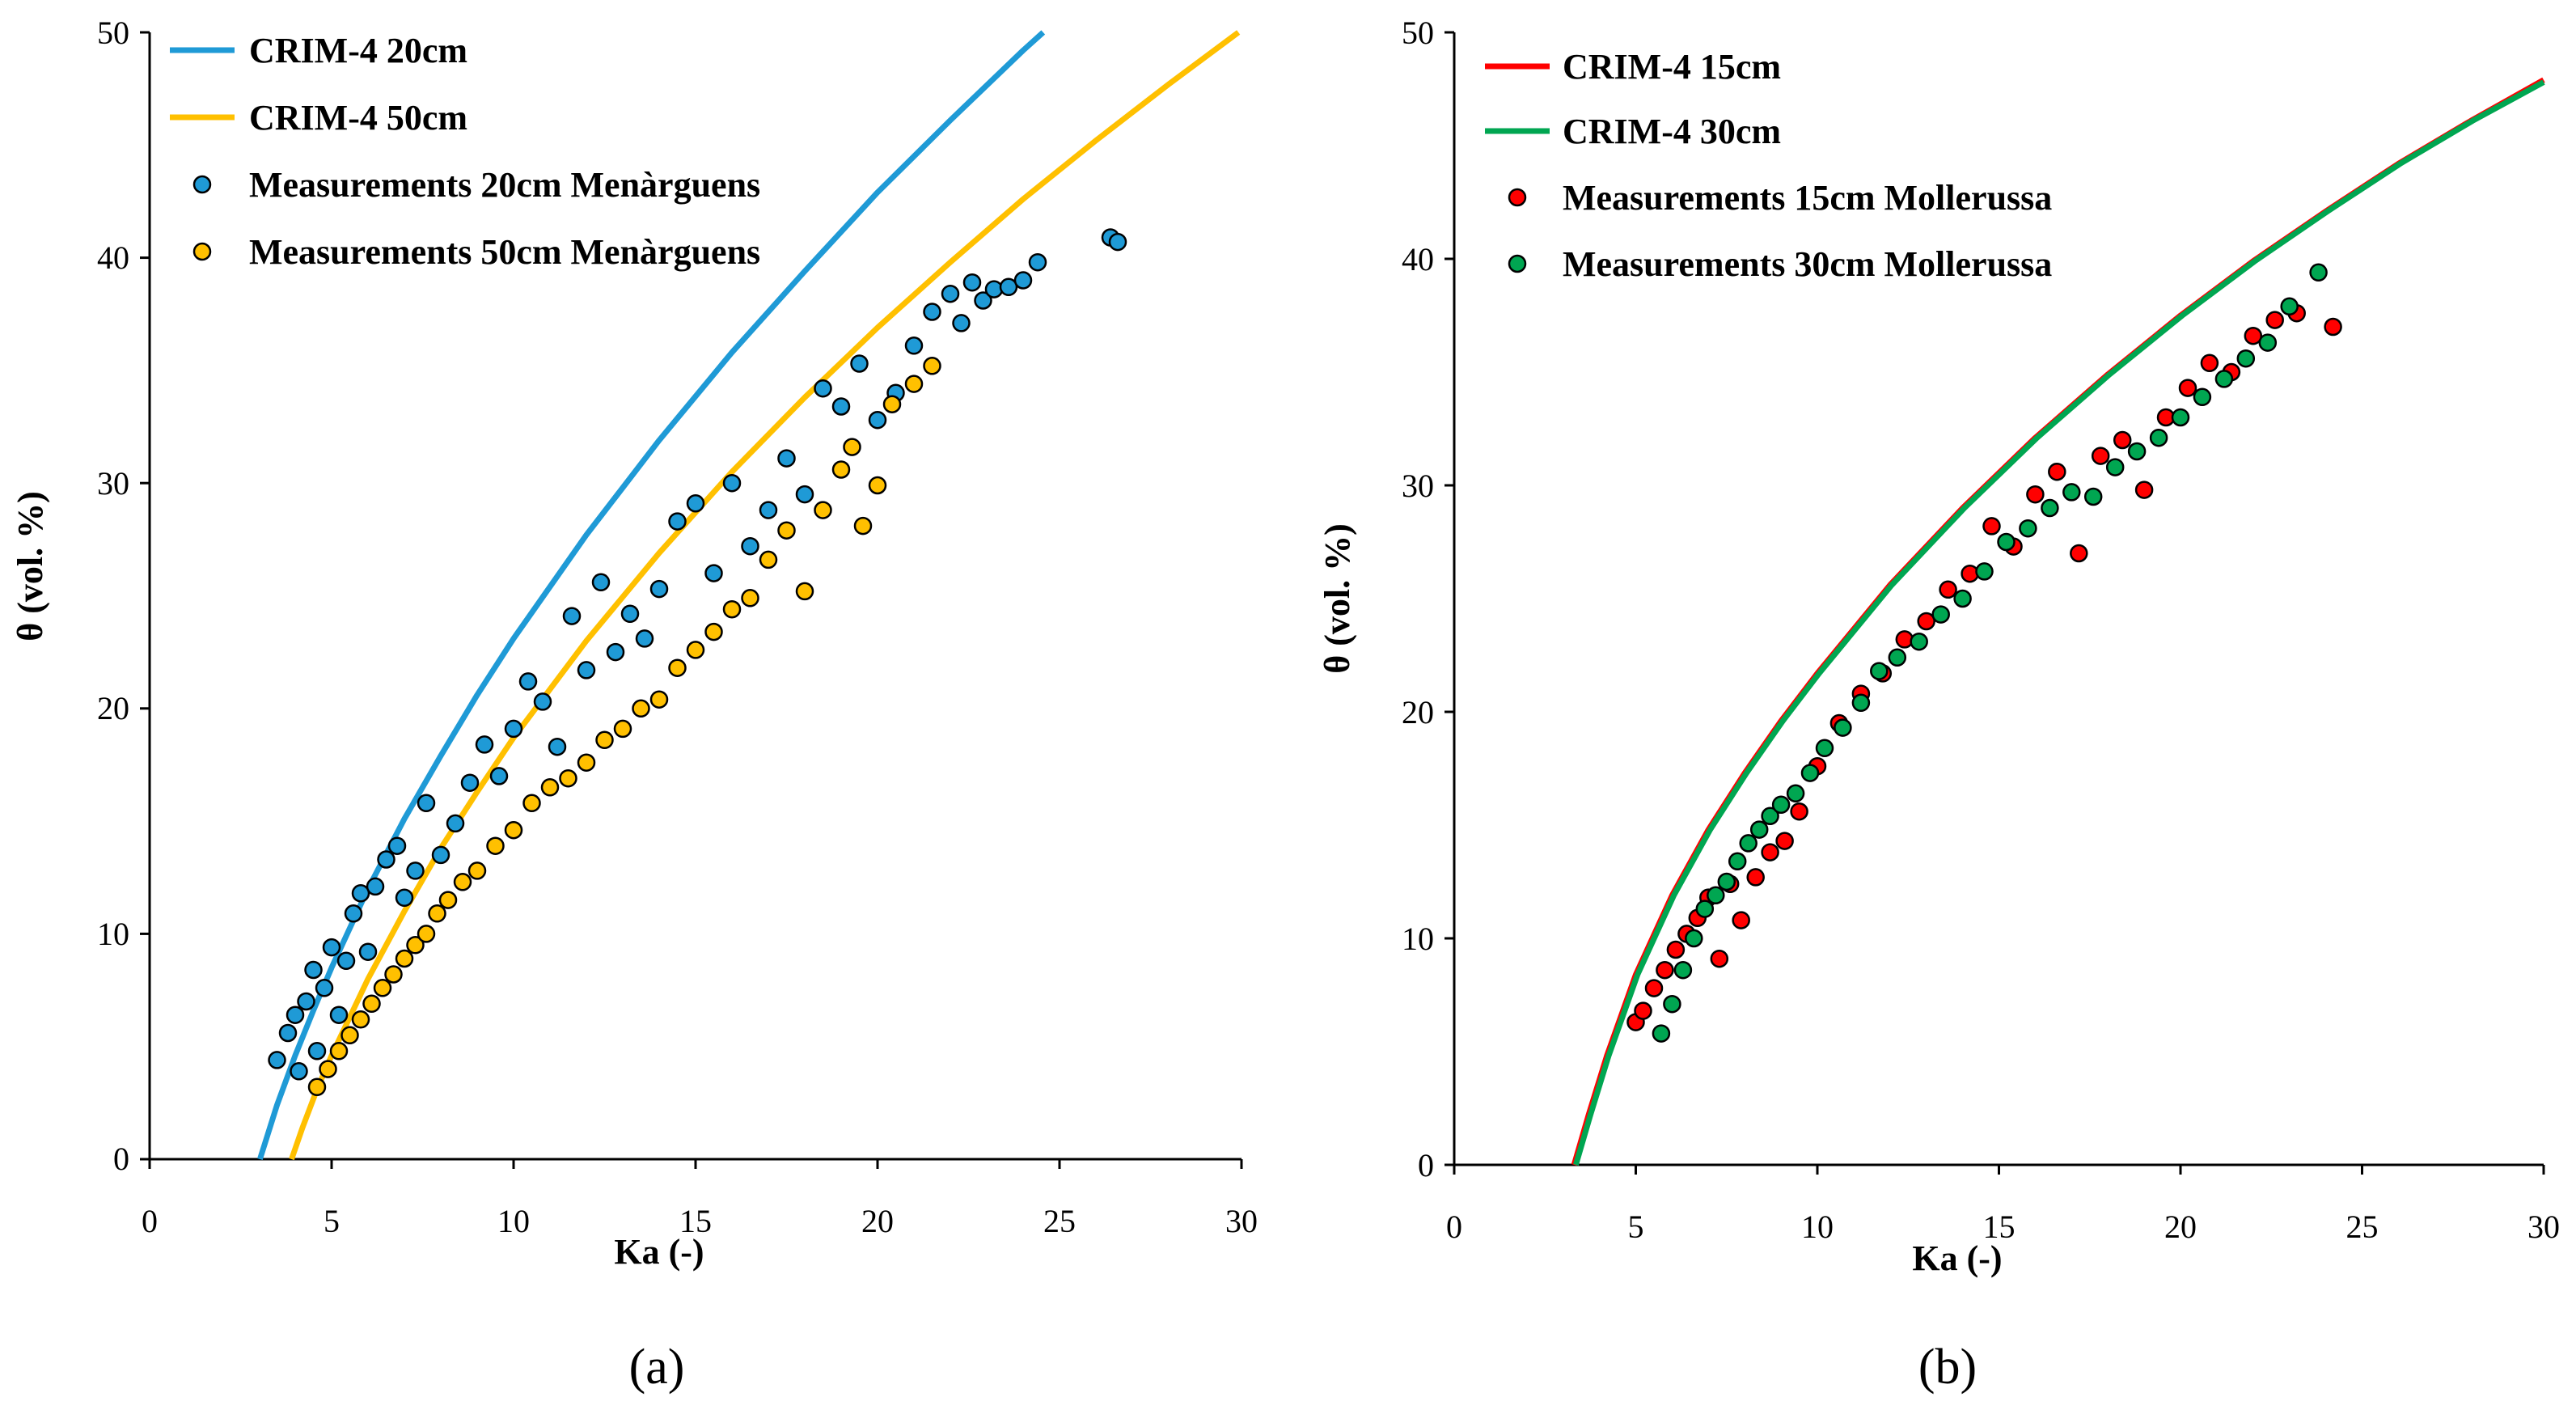 Image resolution: width=2576 pixels, height=1414 pixels. Describe the element at coordinates (1426, 1165) in the screenshot. I see `y-tick-label: 0` at that location.